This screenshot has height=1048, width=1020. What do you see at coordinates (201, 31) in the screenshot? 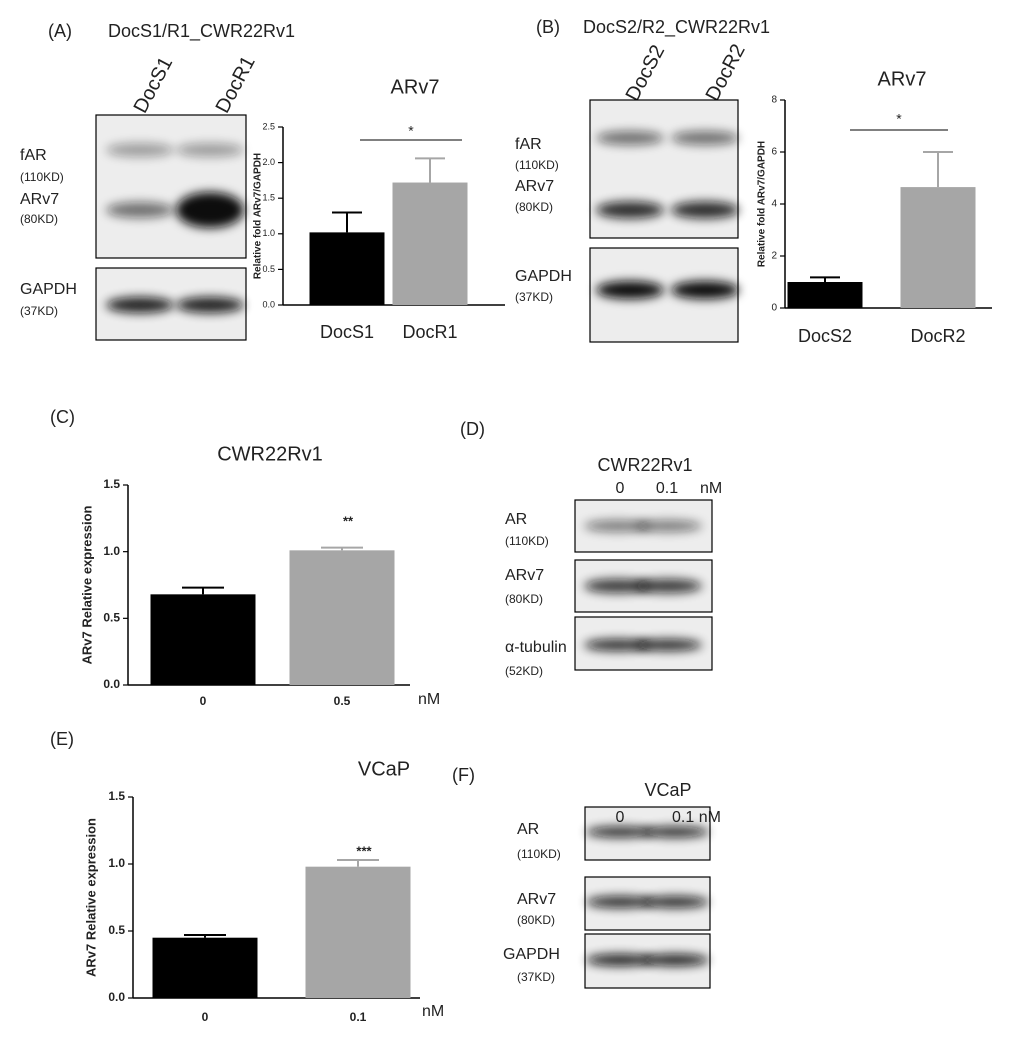
I see `panel-title: DocS1/R1_CWR22Rv1` at bounding box center [201, 31].